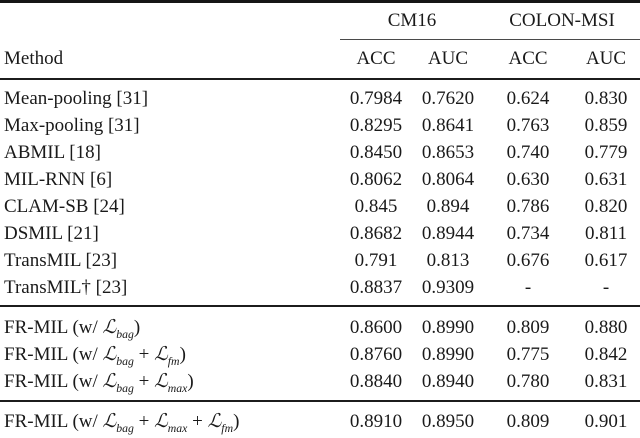 The width and height of the screenshot is (640, 438). I want to click on method-text: CLAM-SB [24], so click(64, 206).